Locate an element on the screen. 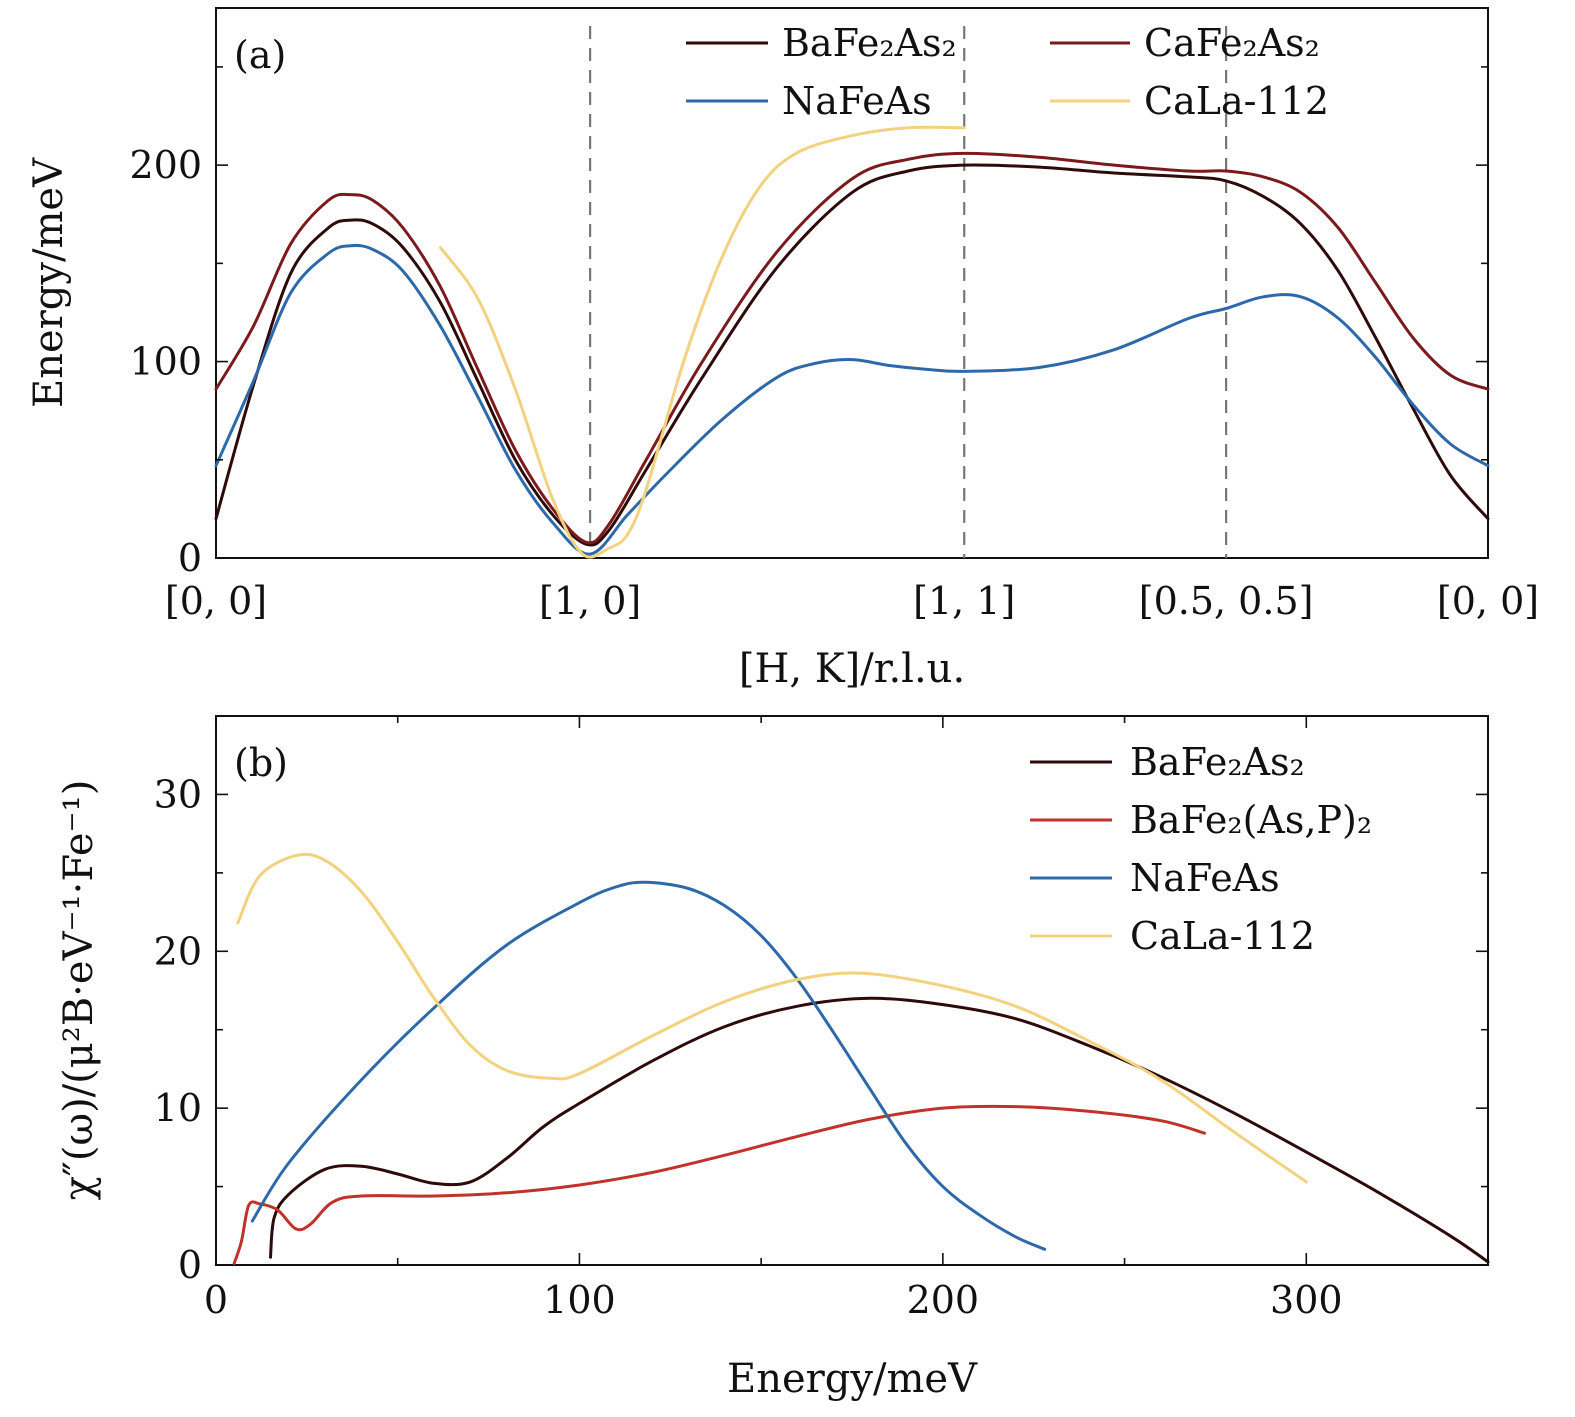 The width and height of the screenshot is (1575, 1417). panel-b-y-tick-label: 10 is located at coordinates (178, 1108).